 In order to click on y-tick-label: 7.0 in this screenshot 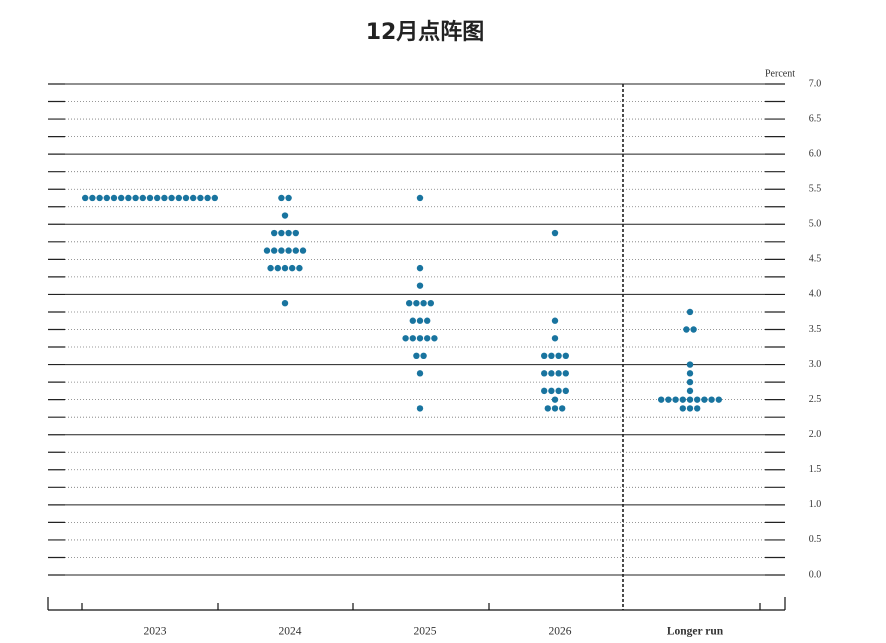, I will do `click(815, 83)`.